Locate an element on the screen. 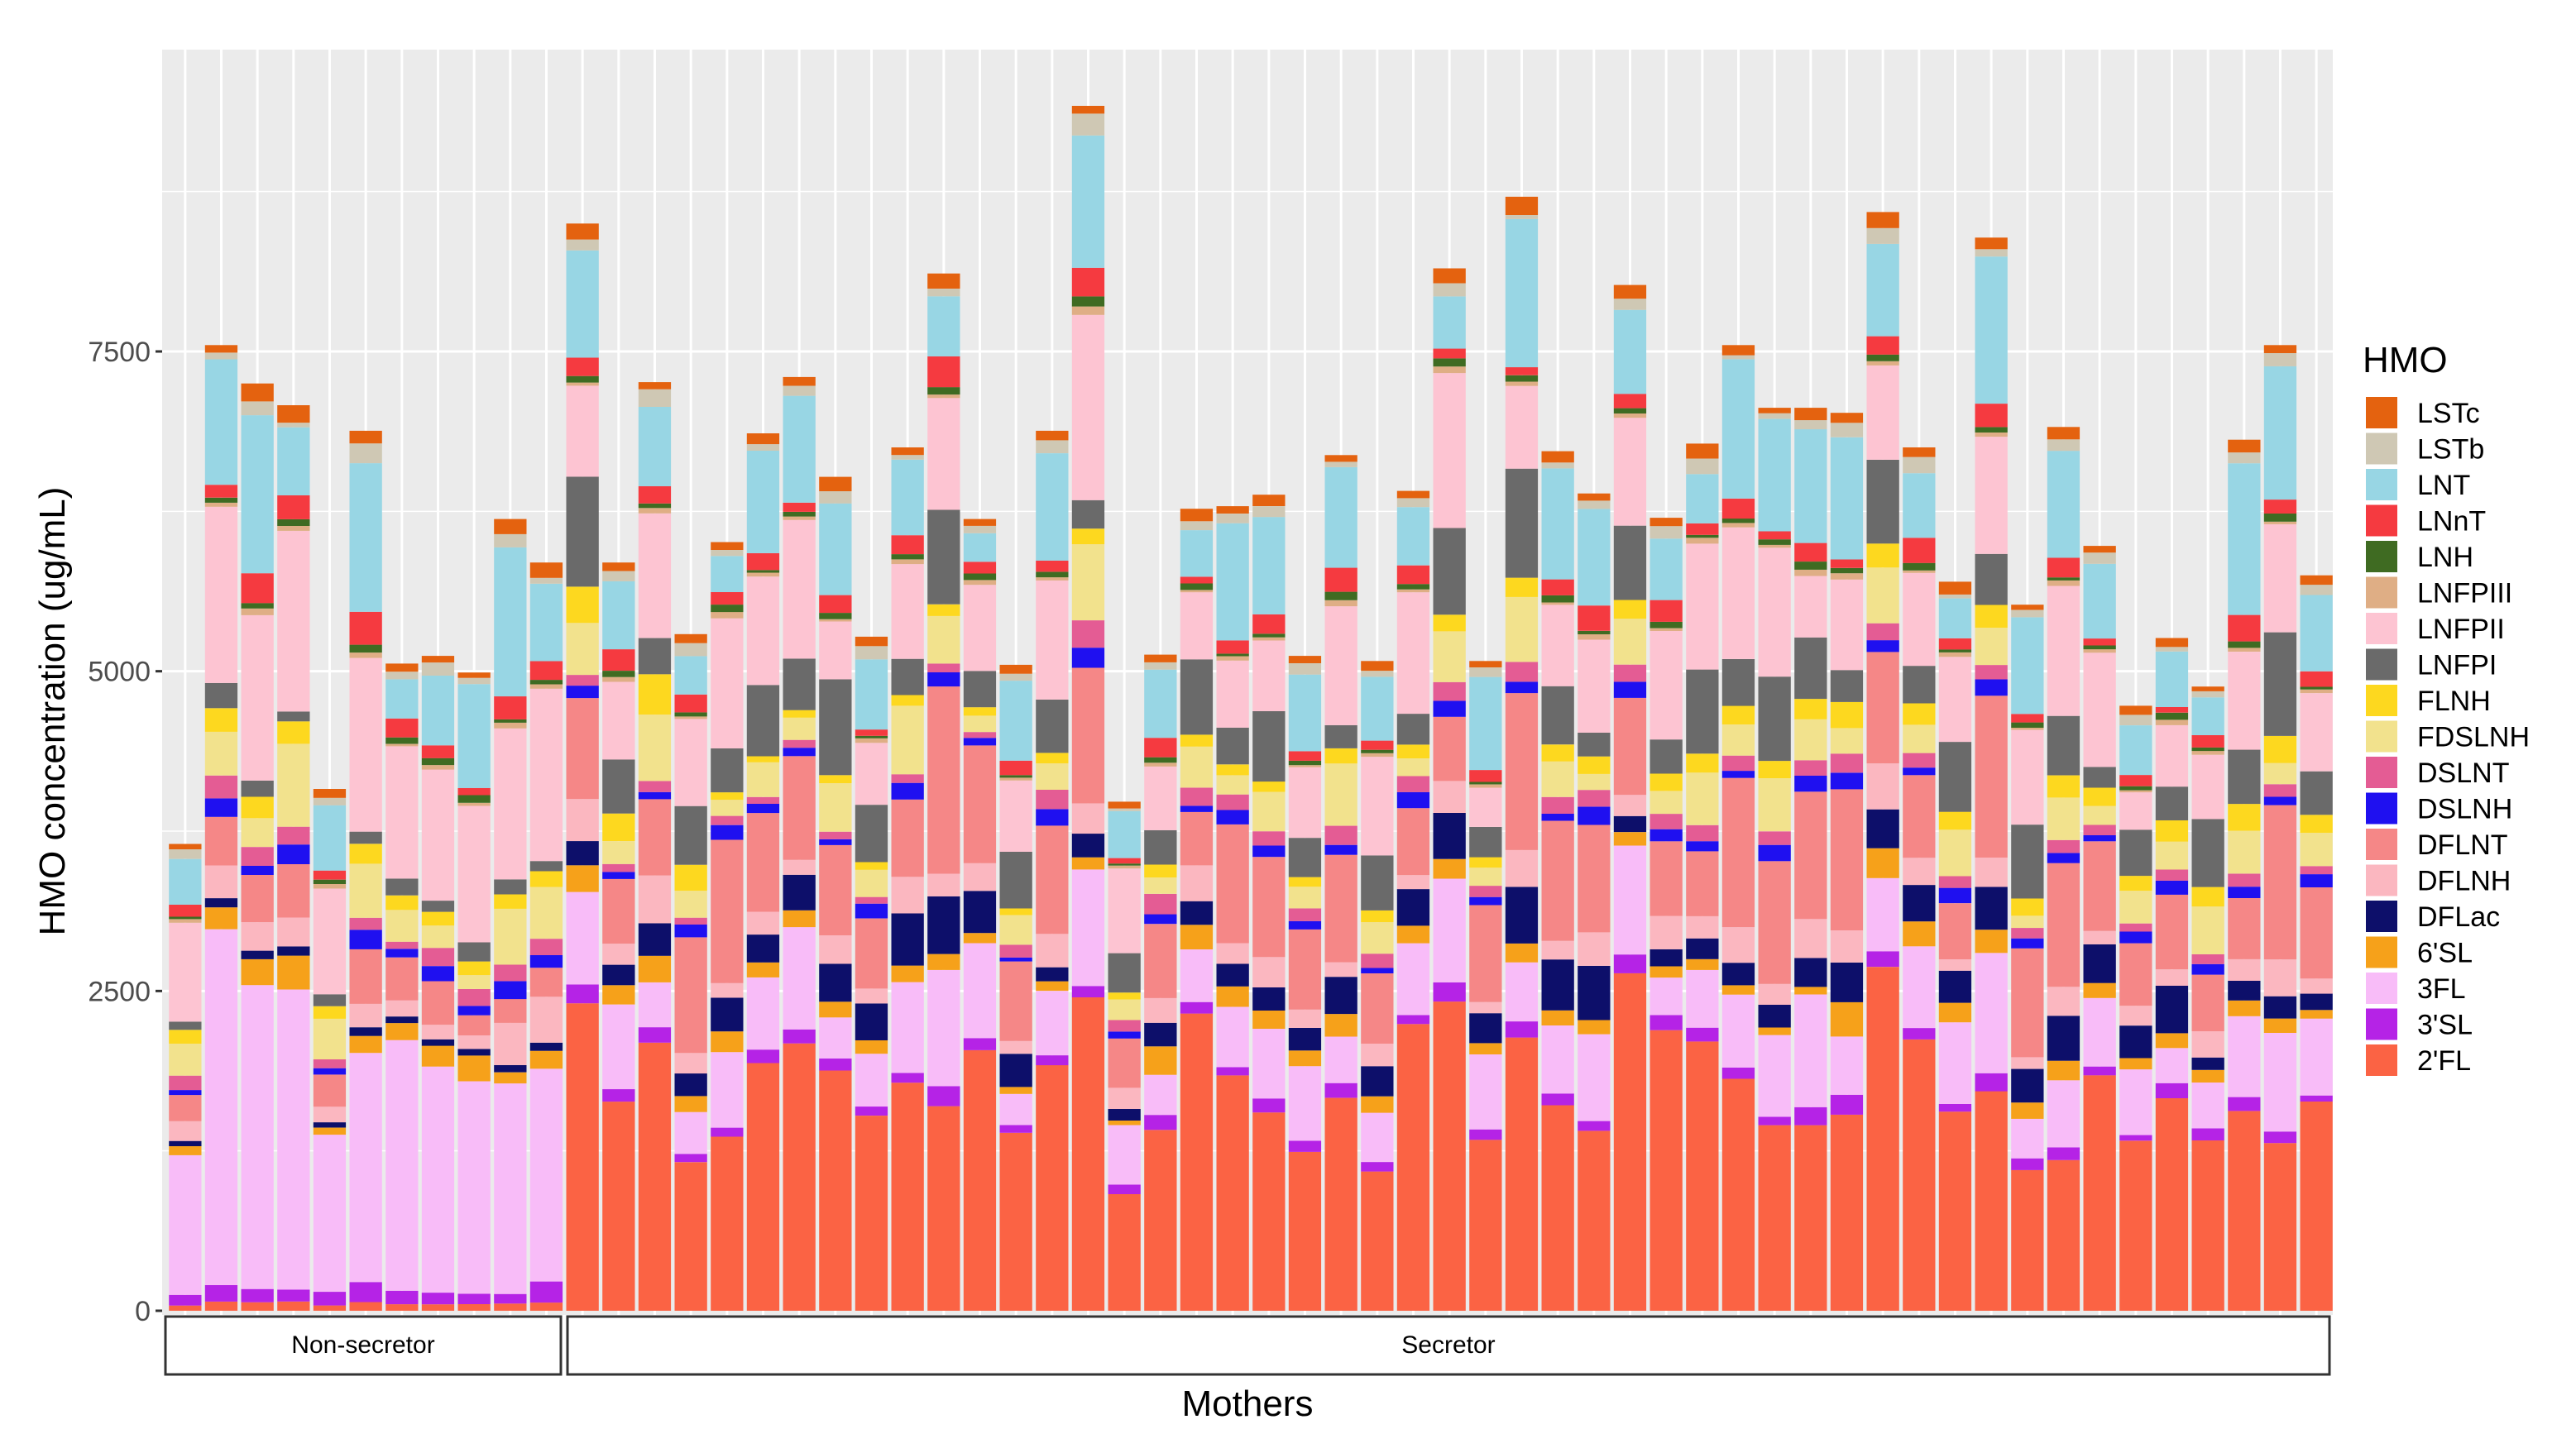  legend-label: DFLNT is located at coordinates (2463, 845).